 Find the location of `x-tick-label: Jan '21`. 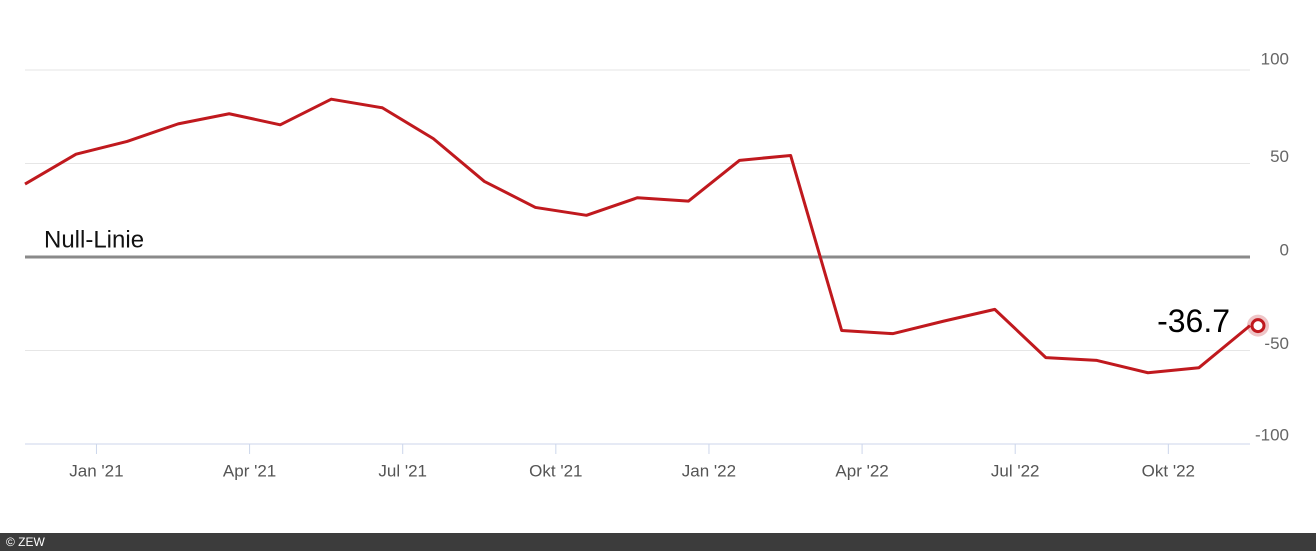

x-tick-label: Jan '21 is located at coordinates (96, 470).